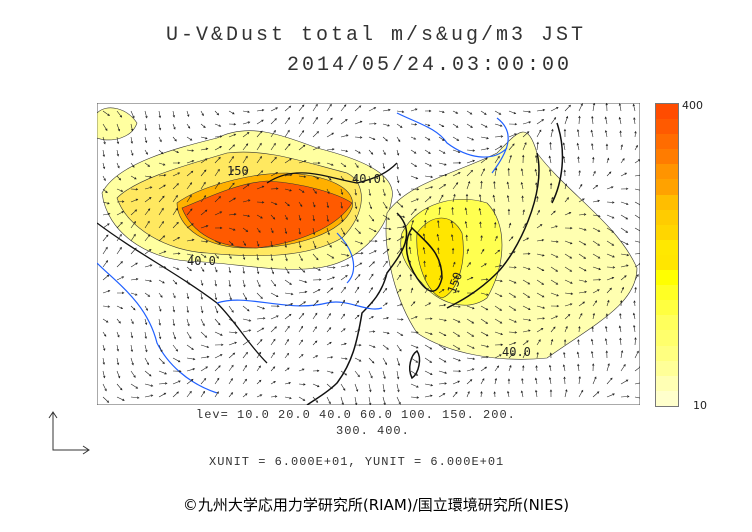 This screenshot has width=752, height=532. What do you see at coordinates (455, 282) in the screenshot?
I see `contour-label: 150` at bounding box center [455, 282].